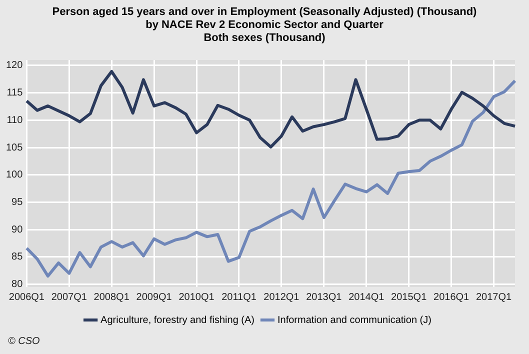  I want to click on legend-label: Agriculture, forestry and fishing (A), so click(177, 320).